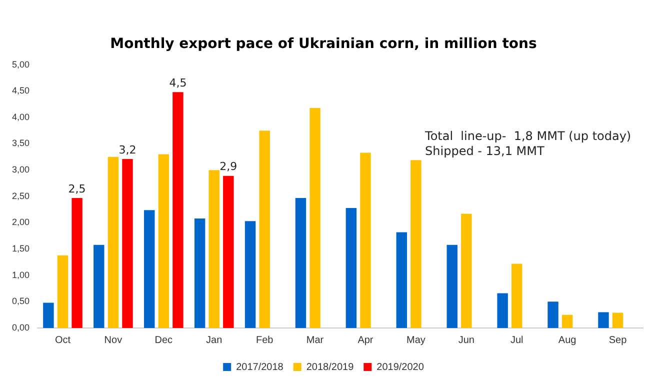 The image size is (653, 382). What do you see at coordinates (21, 143) in the screenshot?
I see `y-tick-label: 3,50` at bounding box center [21, 143].